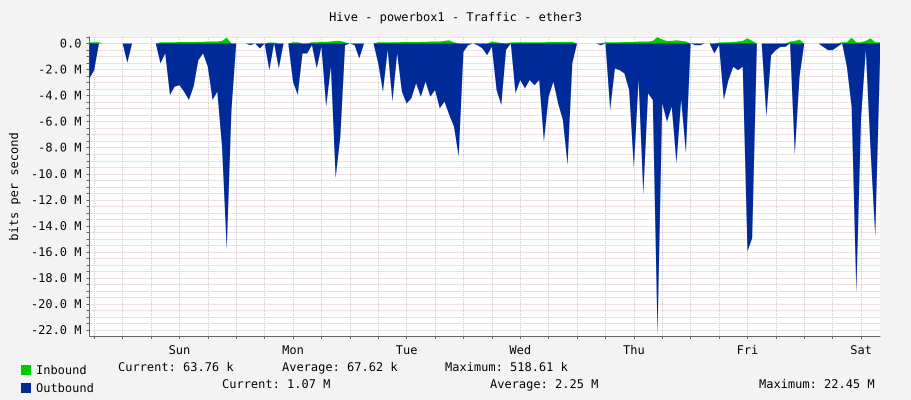  What do you see at coordinates (817, 384) in the screenshot?
I see `text: Maximum: 22.45 M` at bounding box center [817, 384].